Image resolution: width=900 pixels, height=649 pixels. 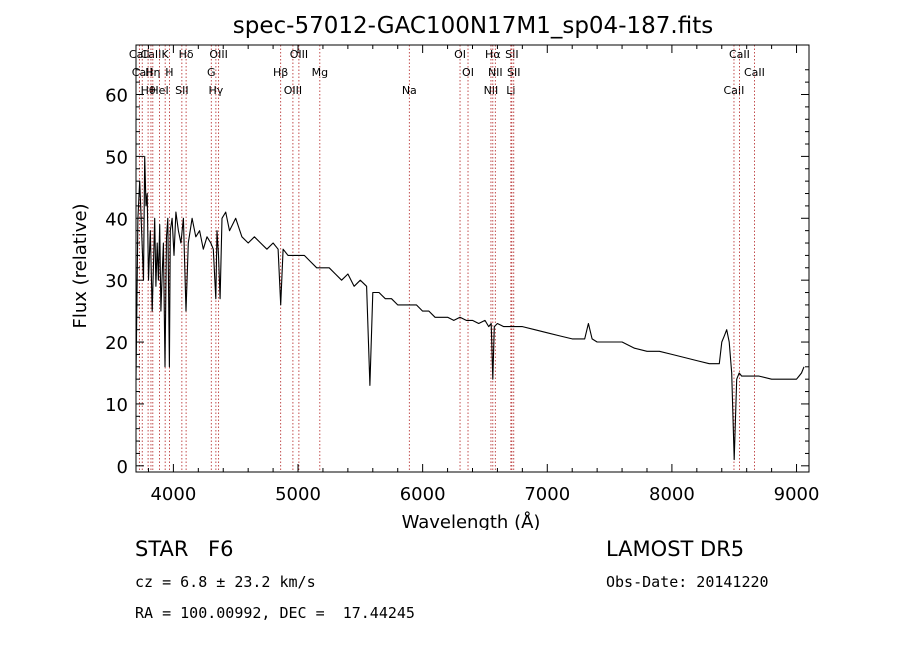 I want to click on line-marker-label: Hδ, so click(x=186, y=54).